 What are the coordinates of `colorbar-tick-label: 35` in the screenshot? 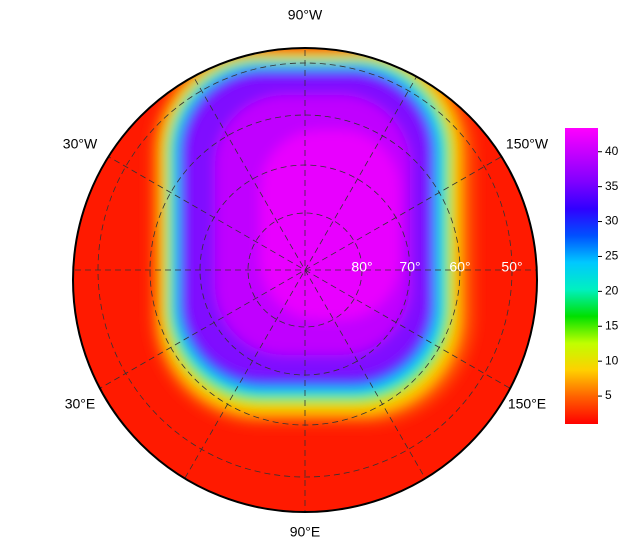 It's located at (612, 186).